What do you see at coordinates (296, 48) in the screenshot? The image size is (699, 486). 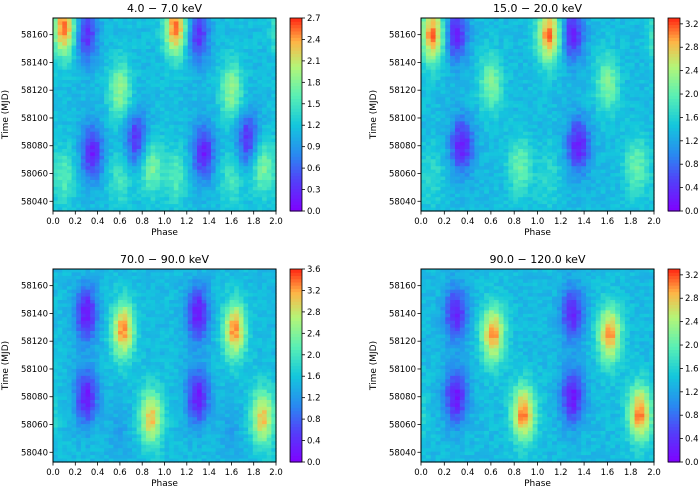 I see `colorbar-segment` at bounding box center [296, 48].